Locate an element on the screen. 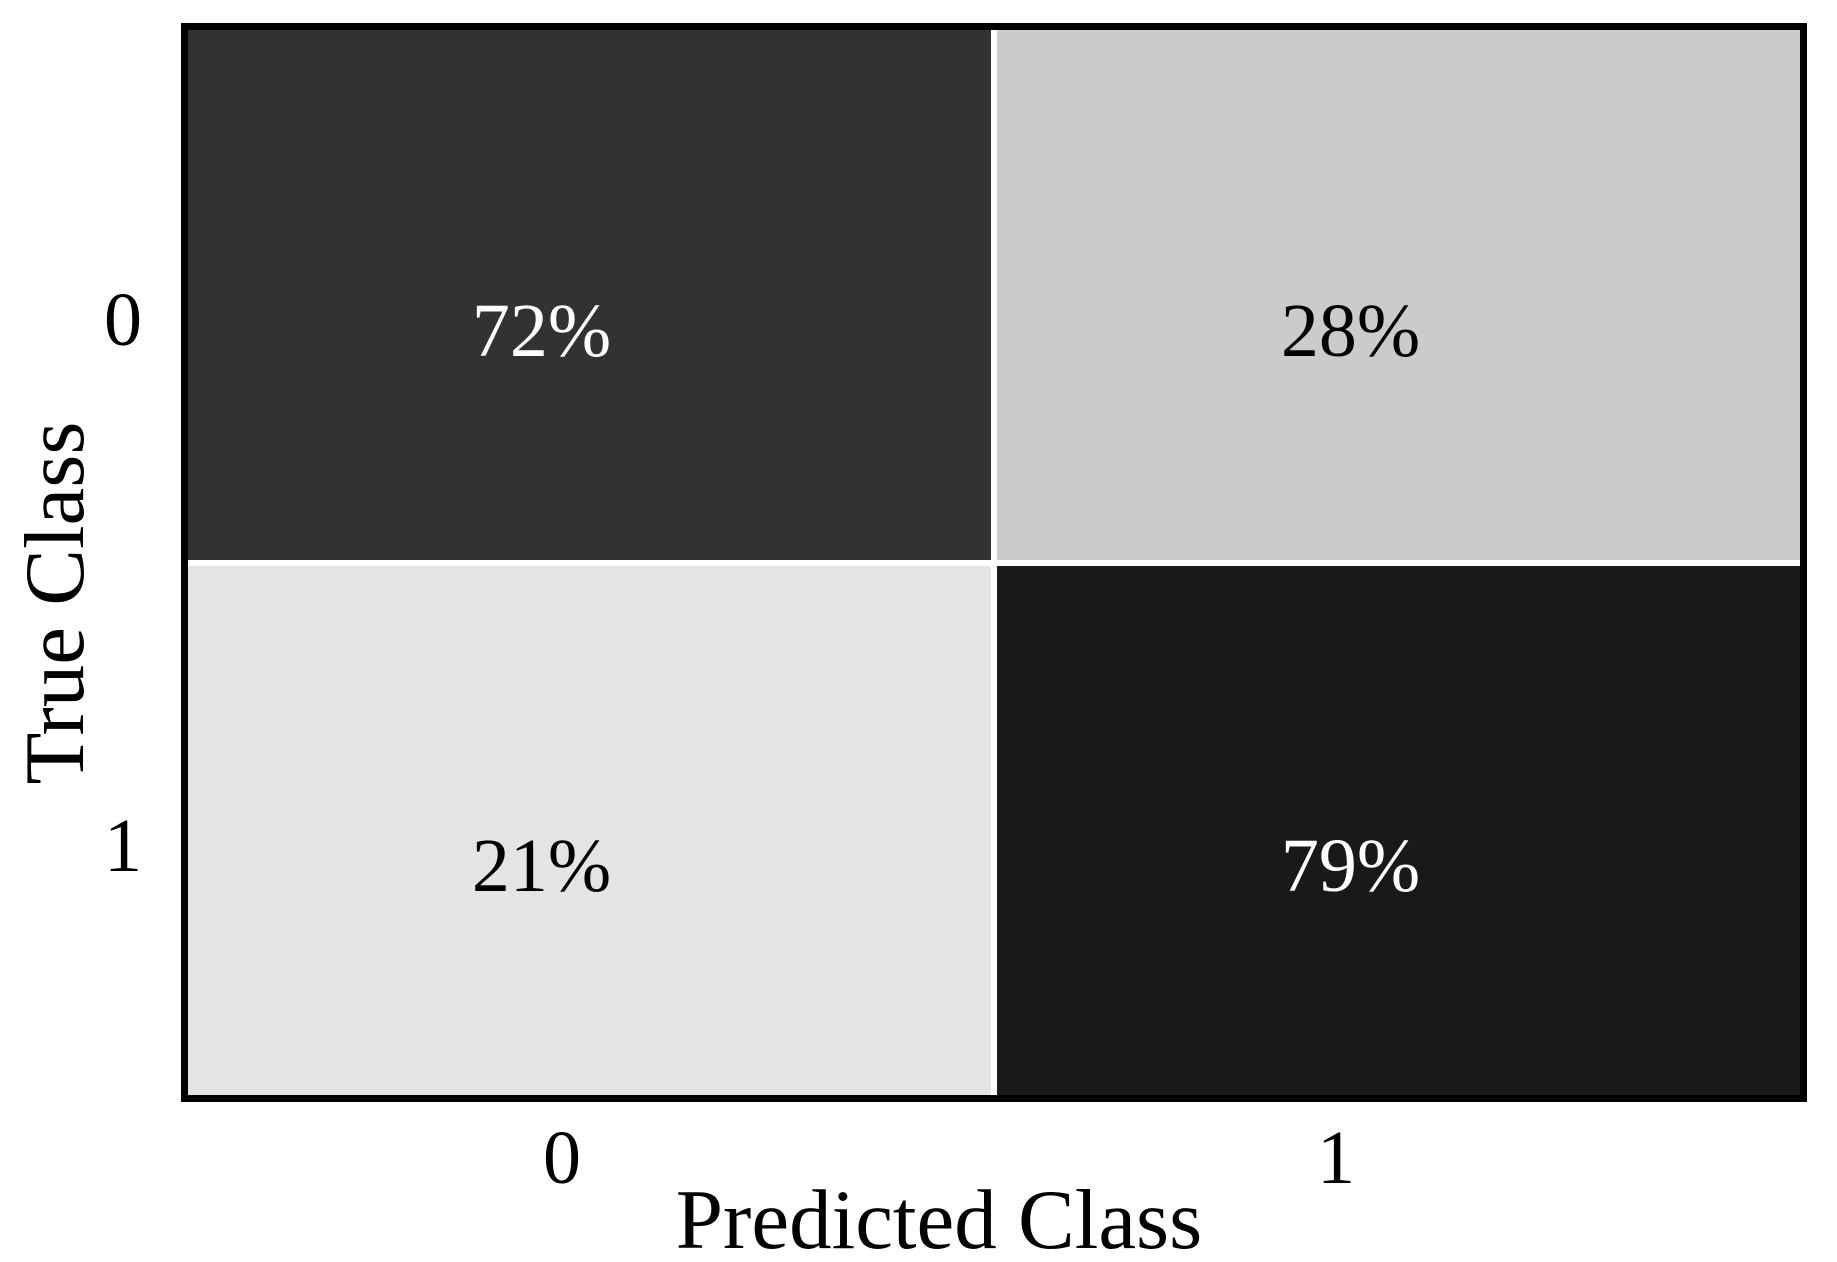 The image size is (1837, 1262). x-tick-label-1: 1 is located at coordinates (1336, 1158).